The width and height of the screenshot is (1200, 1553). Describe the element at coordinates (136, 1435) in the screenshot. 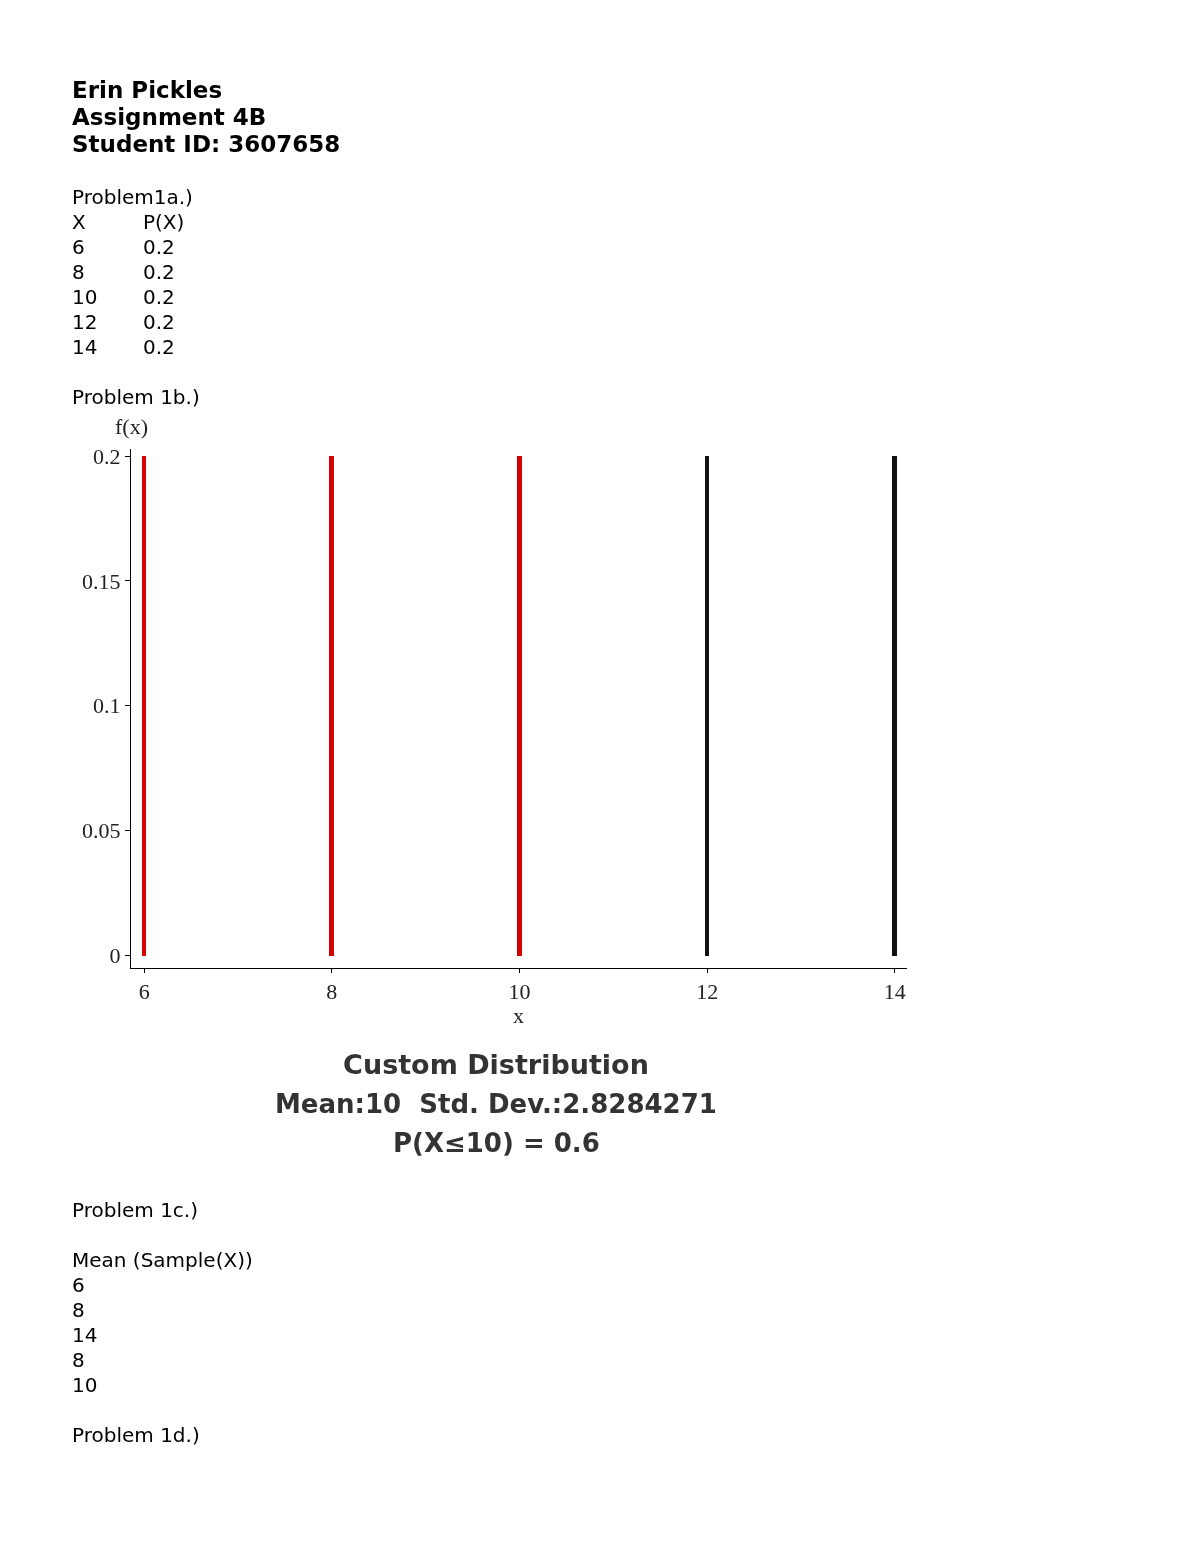

I see `text: Problem 1d.)` at that location.